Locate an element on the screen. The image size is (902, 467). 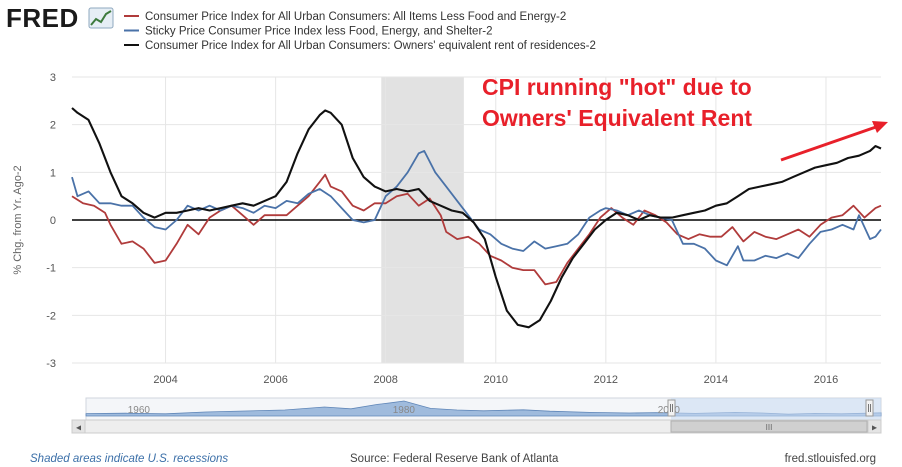
fred-logo-text: FRED is located at coordinates (42, 18).